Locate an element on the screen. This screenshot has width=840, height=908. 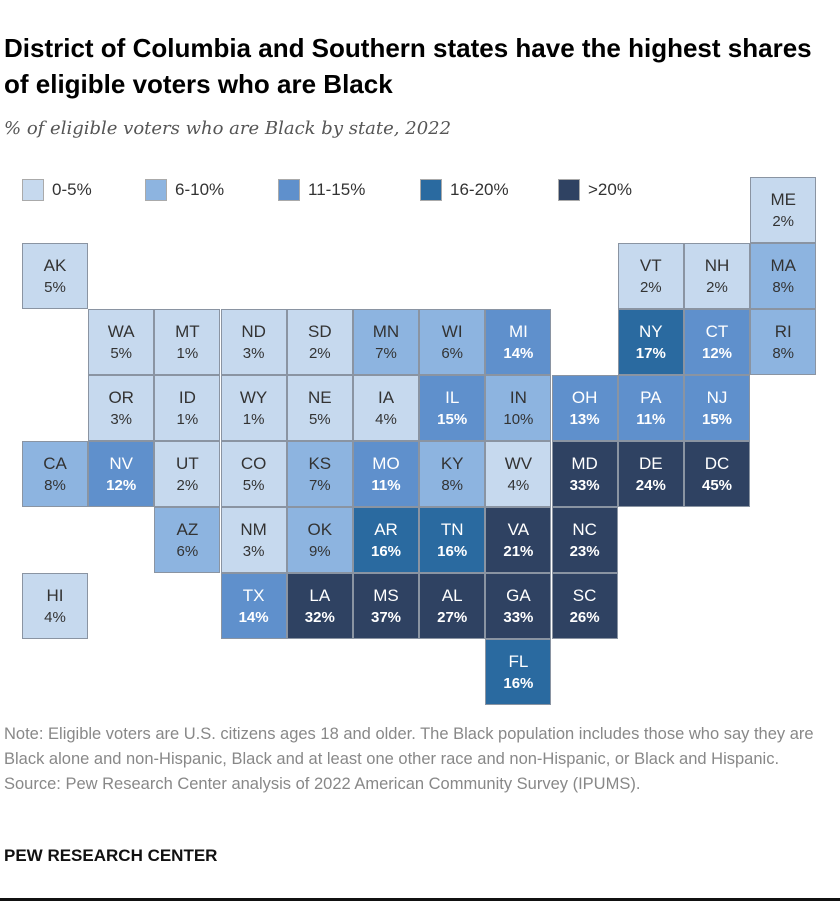
state-abbr: NV is located at coordinates (121, 463).